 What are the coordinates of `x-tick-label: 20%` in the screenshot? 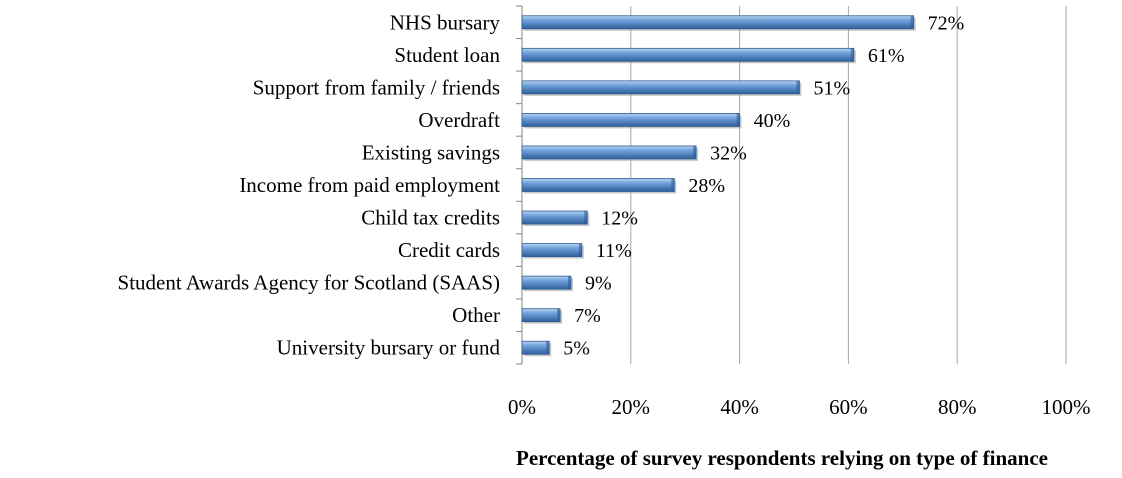 It's located at (631, 407).